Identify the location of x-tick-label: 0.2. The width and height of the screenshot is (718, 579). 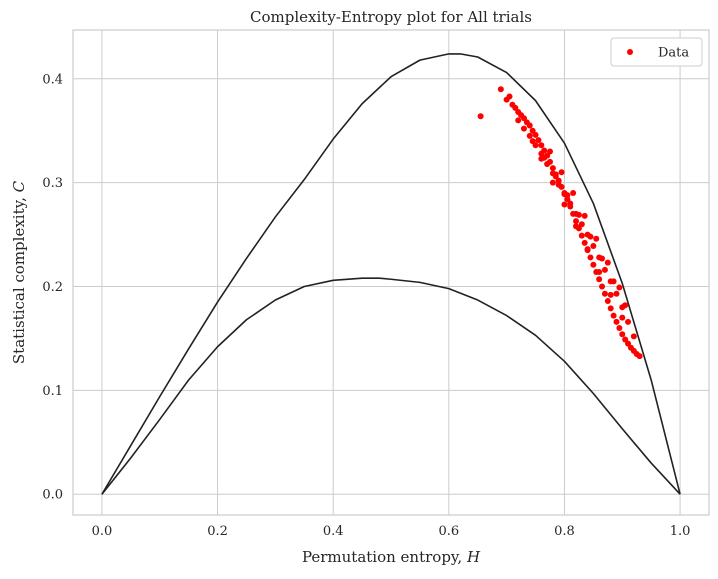
(217, 531).